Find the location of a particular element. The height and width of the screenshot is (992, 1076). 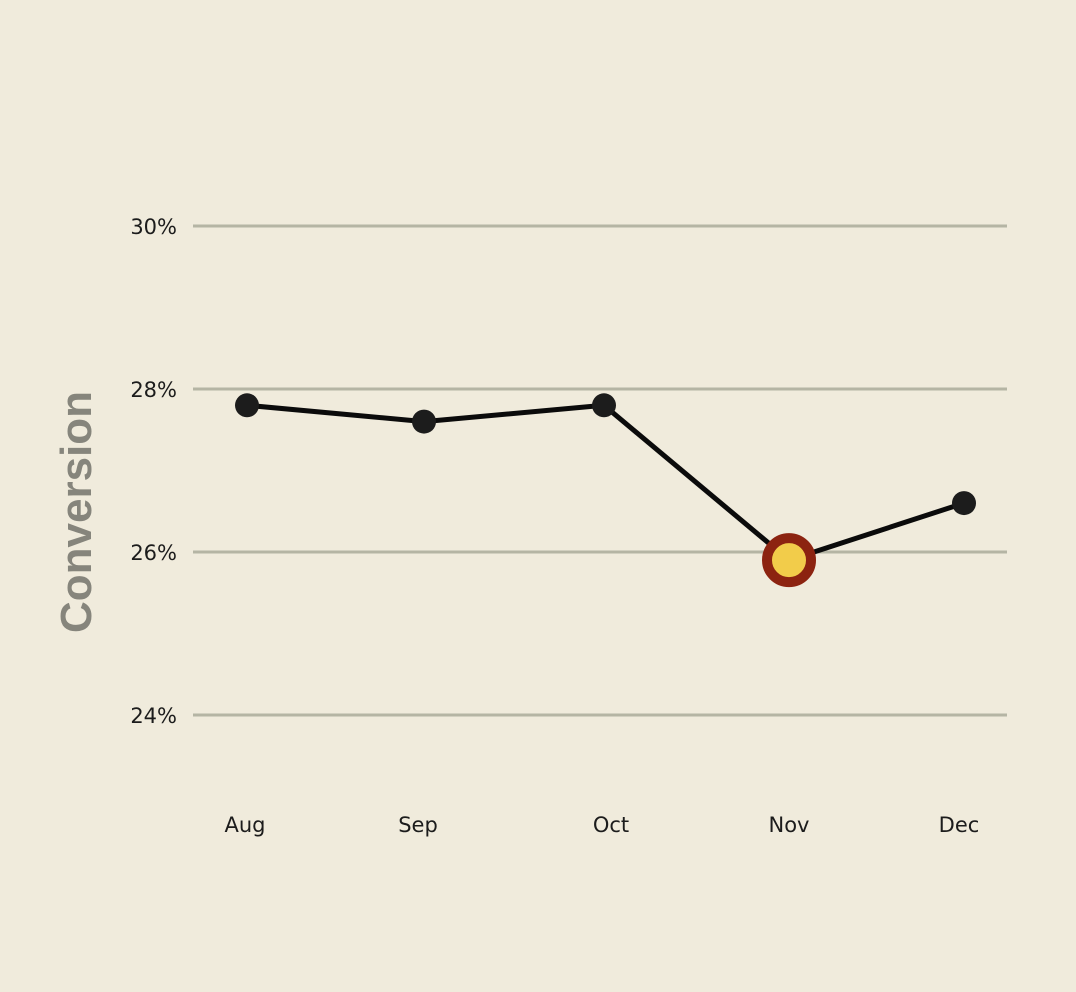

x-tick-label-sep: Sep is located at coordinates (418, 825).